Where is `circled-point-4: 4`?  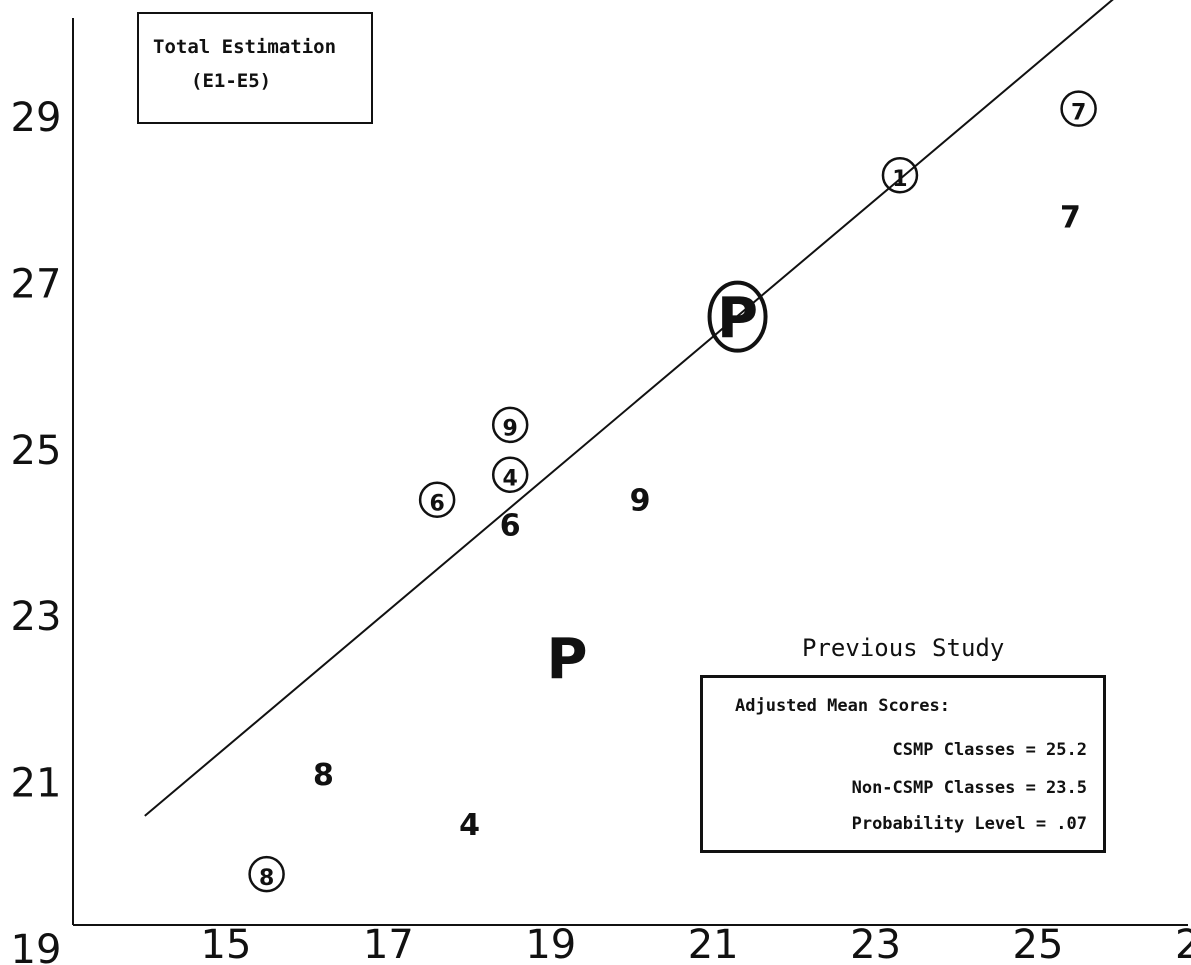
circled-point-4: 4 is located at coordinates (510, 475).